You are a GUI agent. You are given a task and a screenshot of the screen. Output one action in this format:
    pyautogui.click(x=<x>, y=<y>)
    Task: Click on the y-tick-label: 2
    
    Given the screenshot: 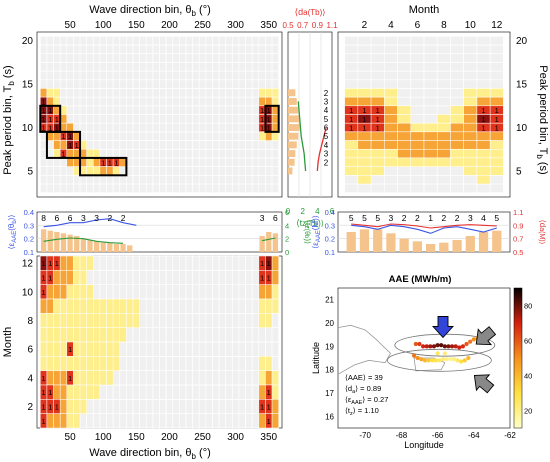 What is the action you would take?
    pyautogui.click(x=30, y=407)
    